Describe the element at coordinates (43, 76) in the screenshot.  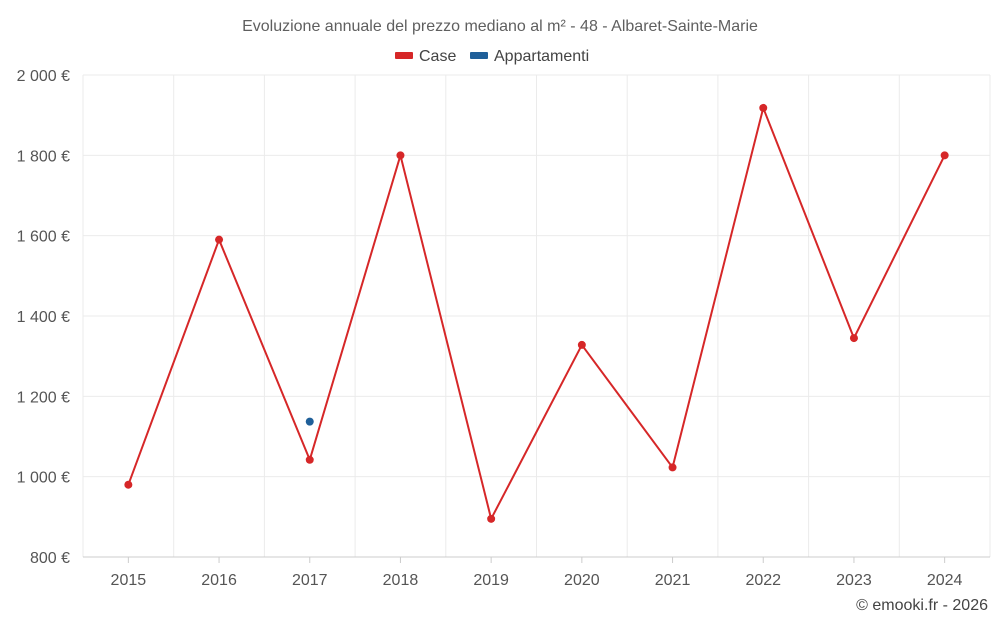
I see `y-tick-label: 2 000 €` at that location.